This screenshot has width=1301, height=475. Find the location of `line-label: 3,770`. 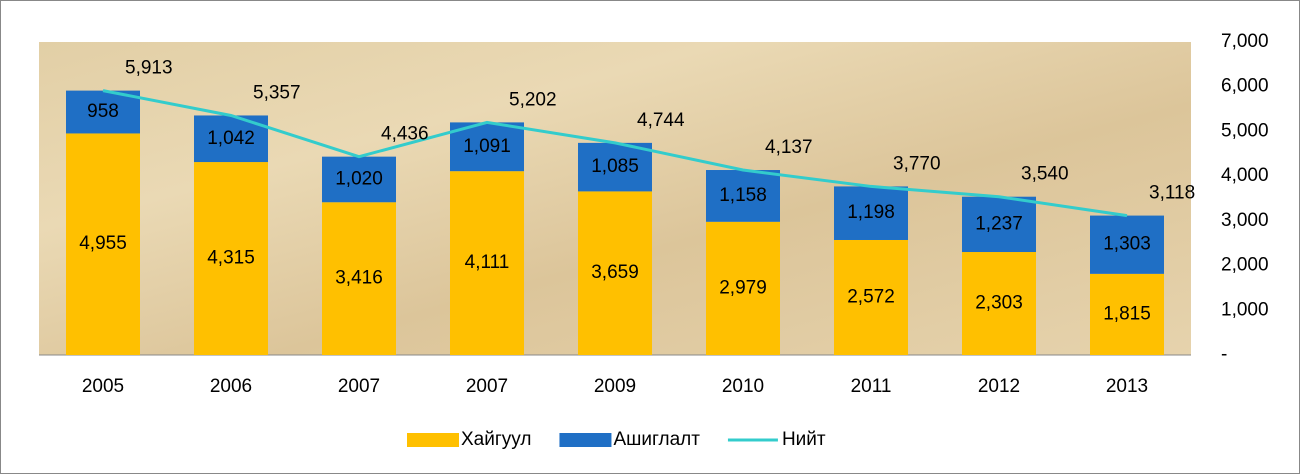

line-label: 3,770 is located at coordinates (917, 163).